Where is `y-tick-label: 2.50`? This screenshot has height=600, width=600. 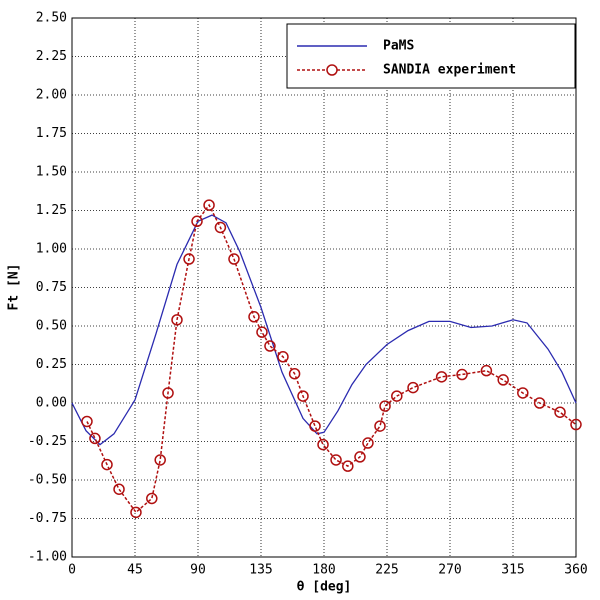 y-tick-label: 2.50 is located at coordinates (51, 18).